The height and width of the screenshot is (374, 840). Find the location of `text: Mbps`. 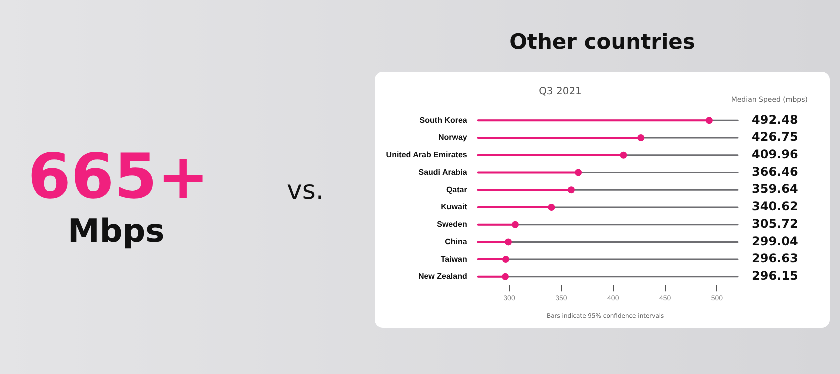

text: Mbps is located at coordinates (116, 231).